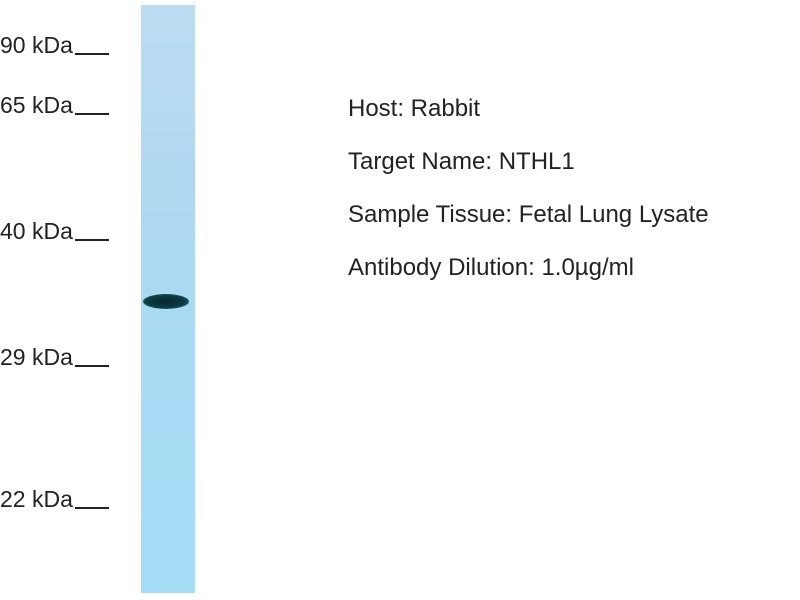 This screenshot has height=600, width=800. Describe the element at coordinates (36, 499) in the screenshot. I see `marker-label: 22 kDa` at that location.